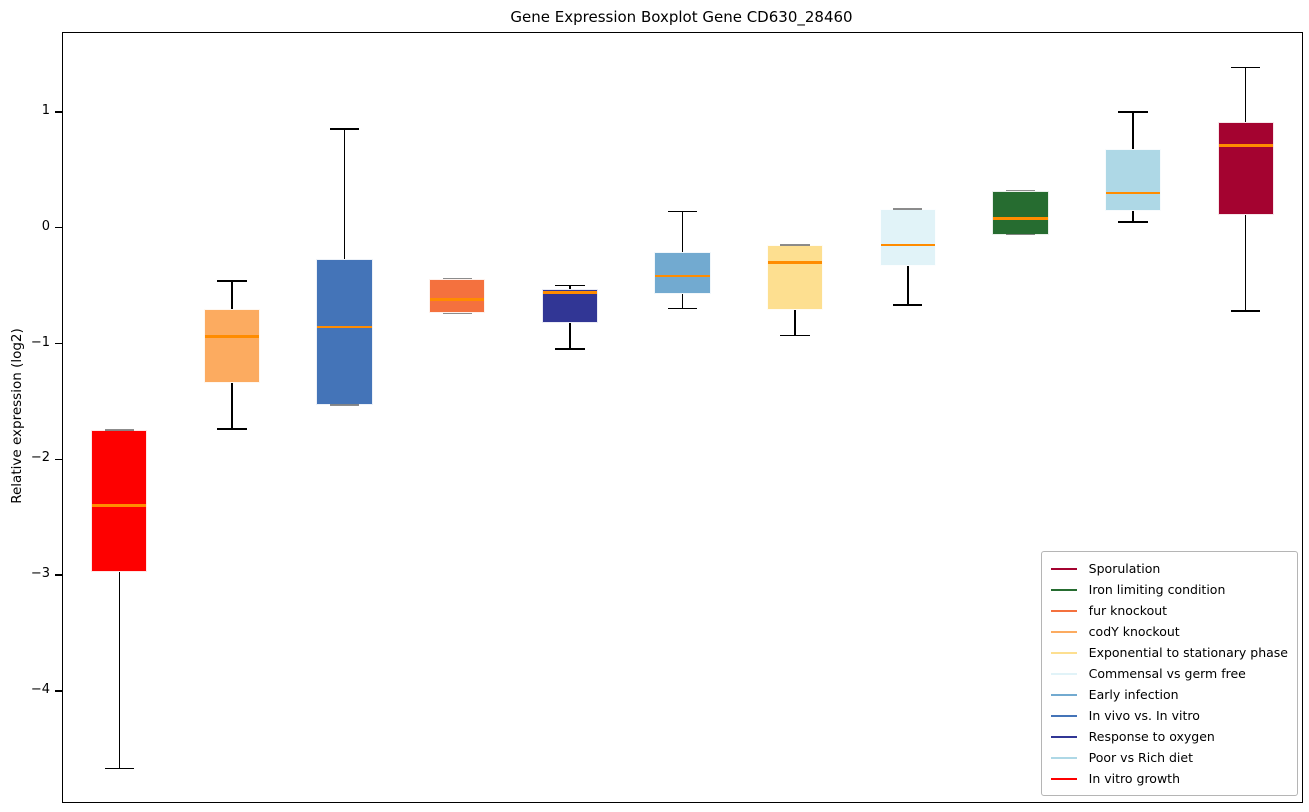 The height and width of the screenshot is (812, 1309). I want to click on y-tick-label: −1, so click(40, 342).